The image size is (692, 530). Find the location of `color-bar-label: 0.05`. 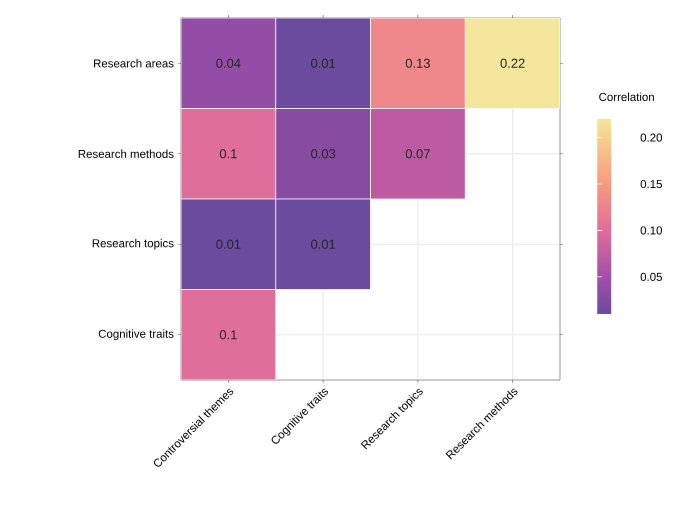

color-bar-label: 0.05 is located at coordinates (651, 276).